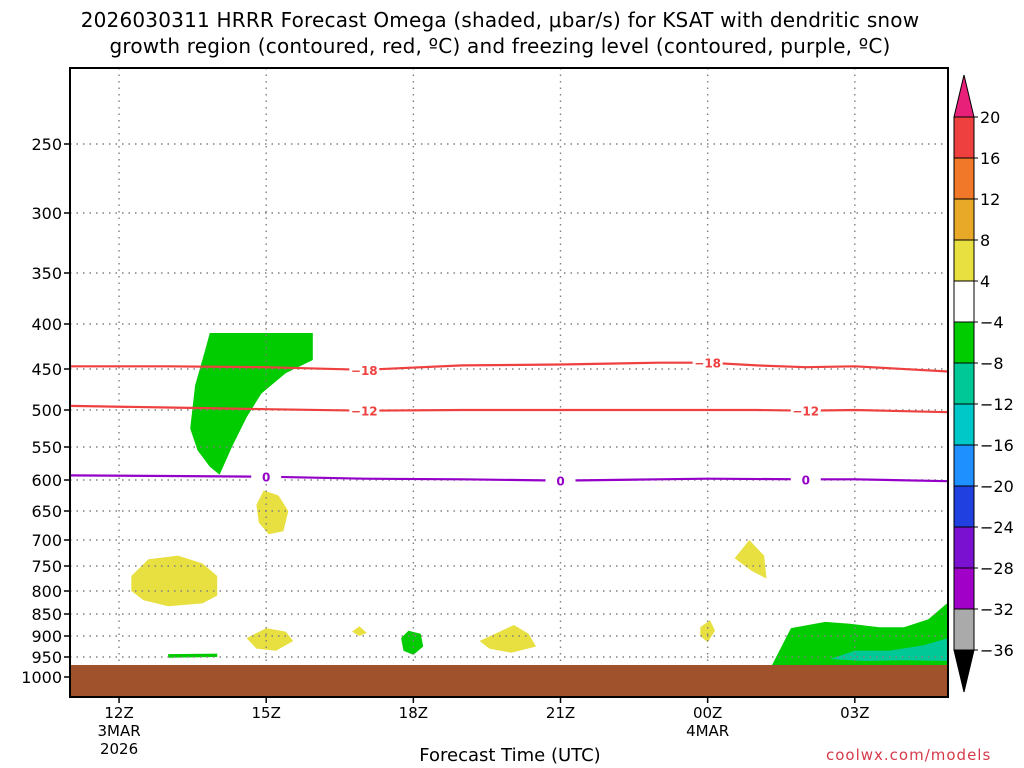 This screenshot has height=768, width=1024. What do you see at coordinates (997, 568) in the screenshot?
I see `colorbar-label-11: −28` at bounding box center [997, 568].